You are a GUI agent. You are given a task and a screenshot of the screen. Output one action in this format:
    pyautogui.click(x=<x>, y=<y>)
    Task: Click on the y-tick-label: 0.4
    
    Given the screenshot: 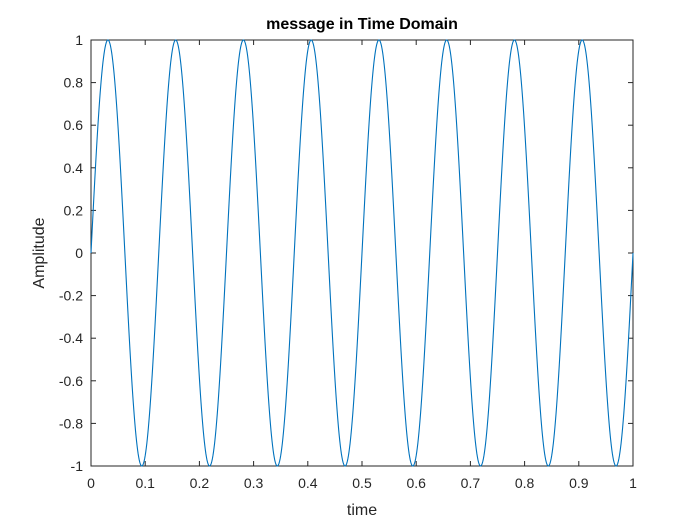 What is the action you would take?
    pyautogui.click(x=74, y=168)
    